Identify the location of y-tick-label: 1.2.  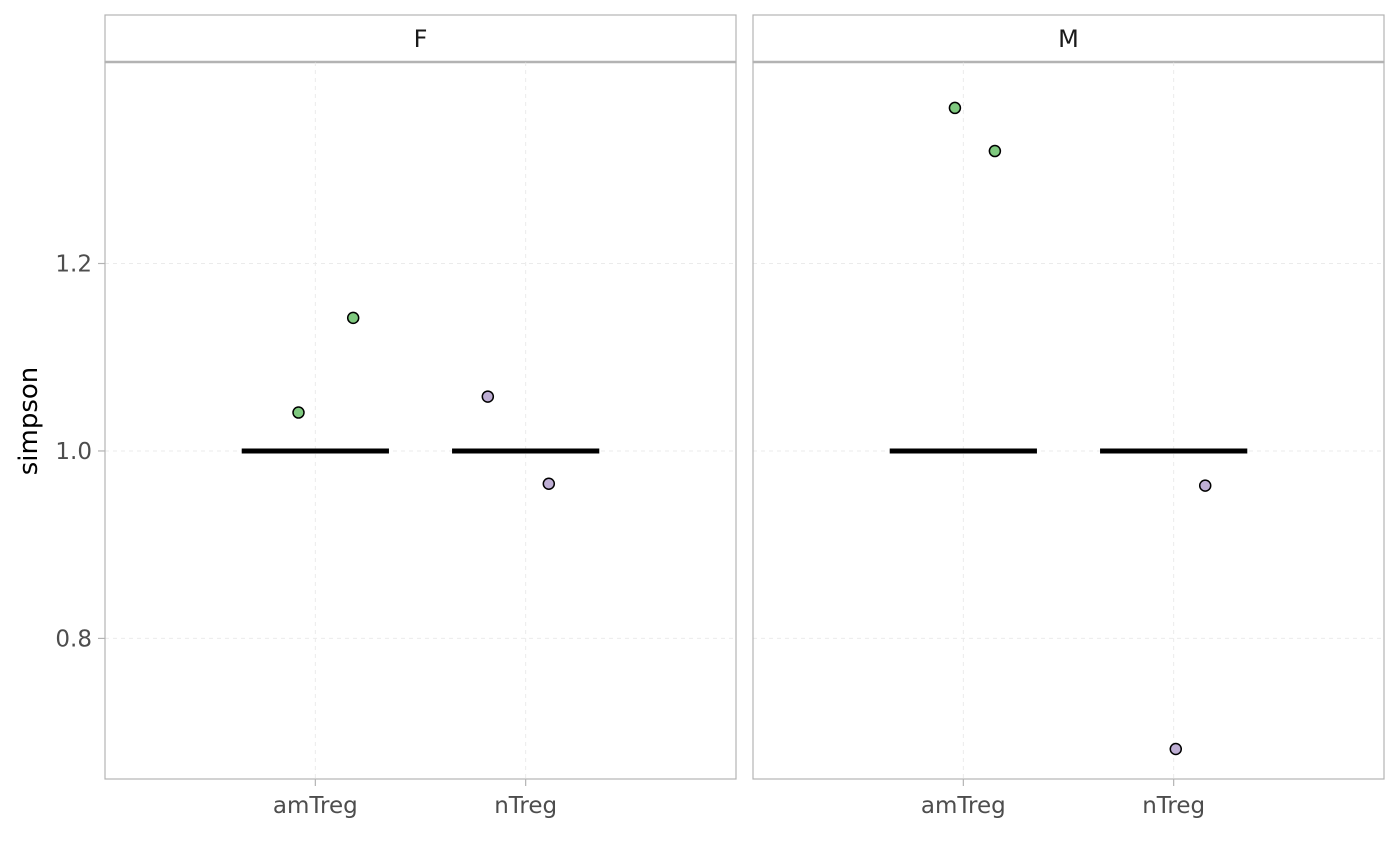
(73, 265).